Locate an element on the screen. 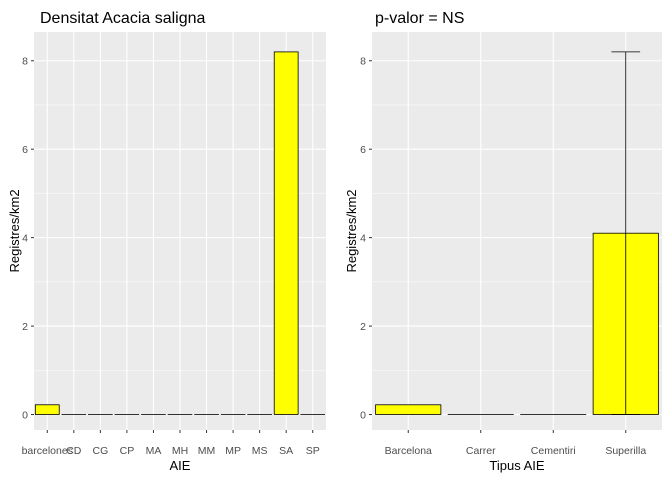 This screenshot has height=485, width=672. x-axis-title: Tipus AIE is located at coordinates (516, 465).